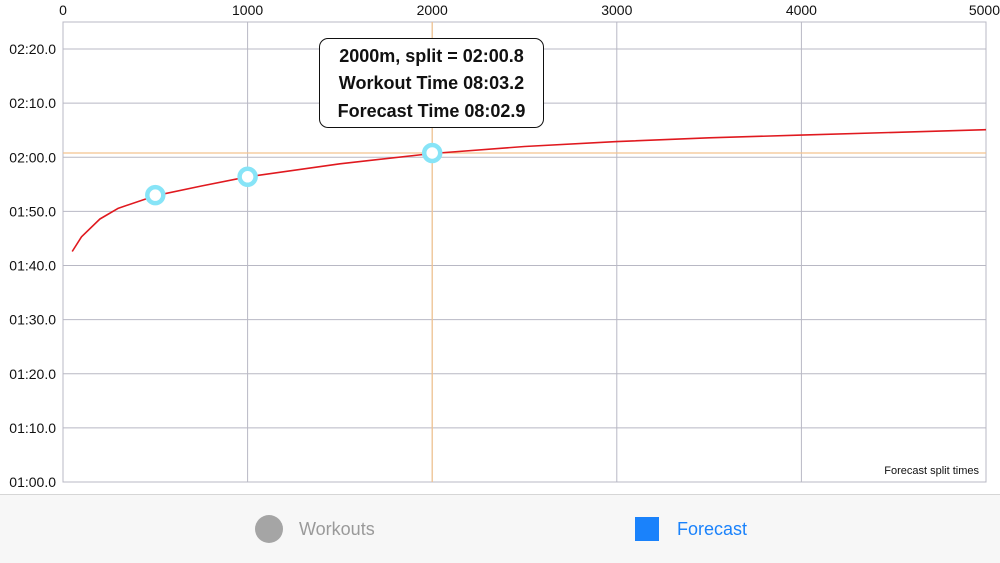  Describe the element at coordinates (269, 529) in the screenshot. I see `circle-icon` at that location.